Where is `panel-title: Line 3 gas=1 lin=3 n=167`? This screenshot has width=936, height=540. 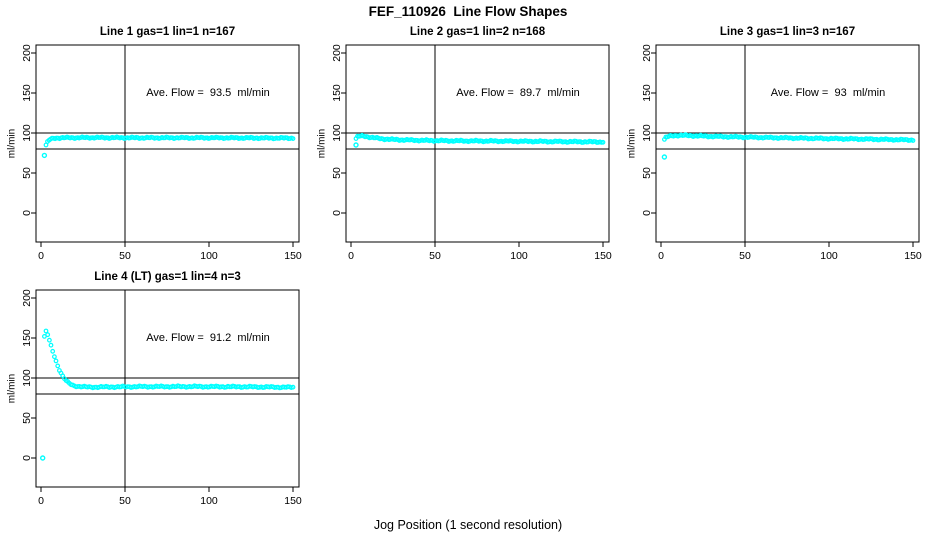
panel-title: Line 3 gas=1 lin=3 n=167 is located at coordinates (787, 32).